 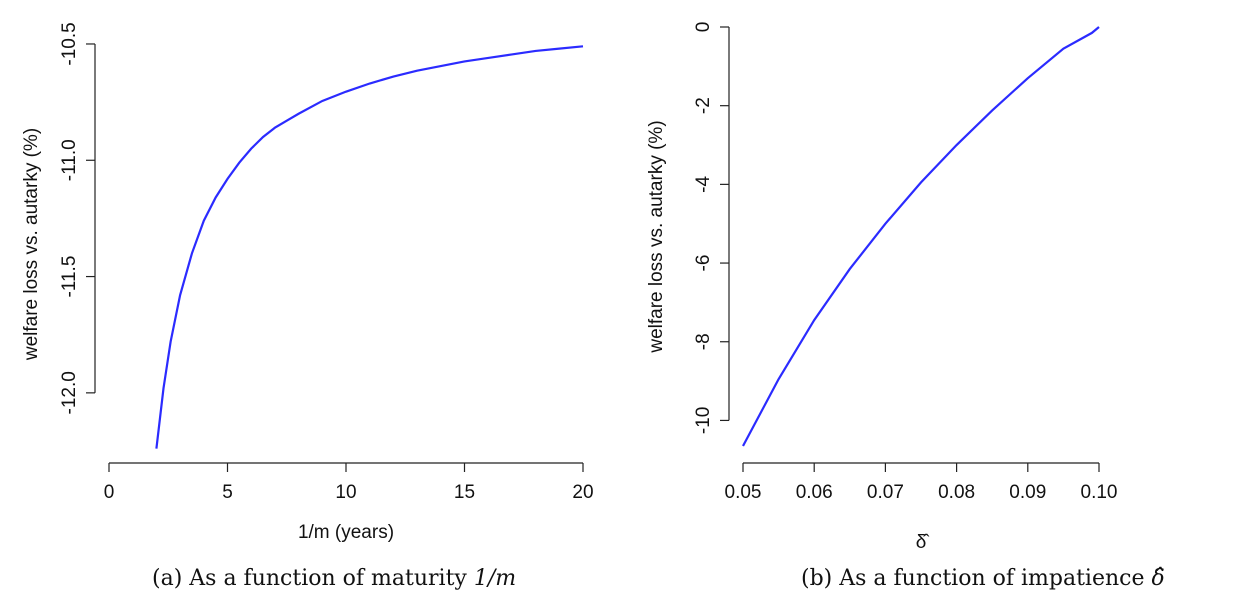 I want to click on caption-b-math: δ̂, so click(x=1158, y=578).